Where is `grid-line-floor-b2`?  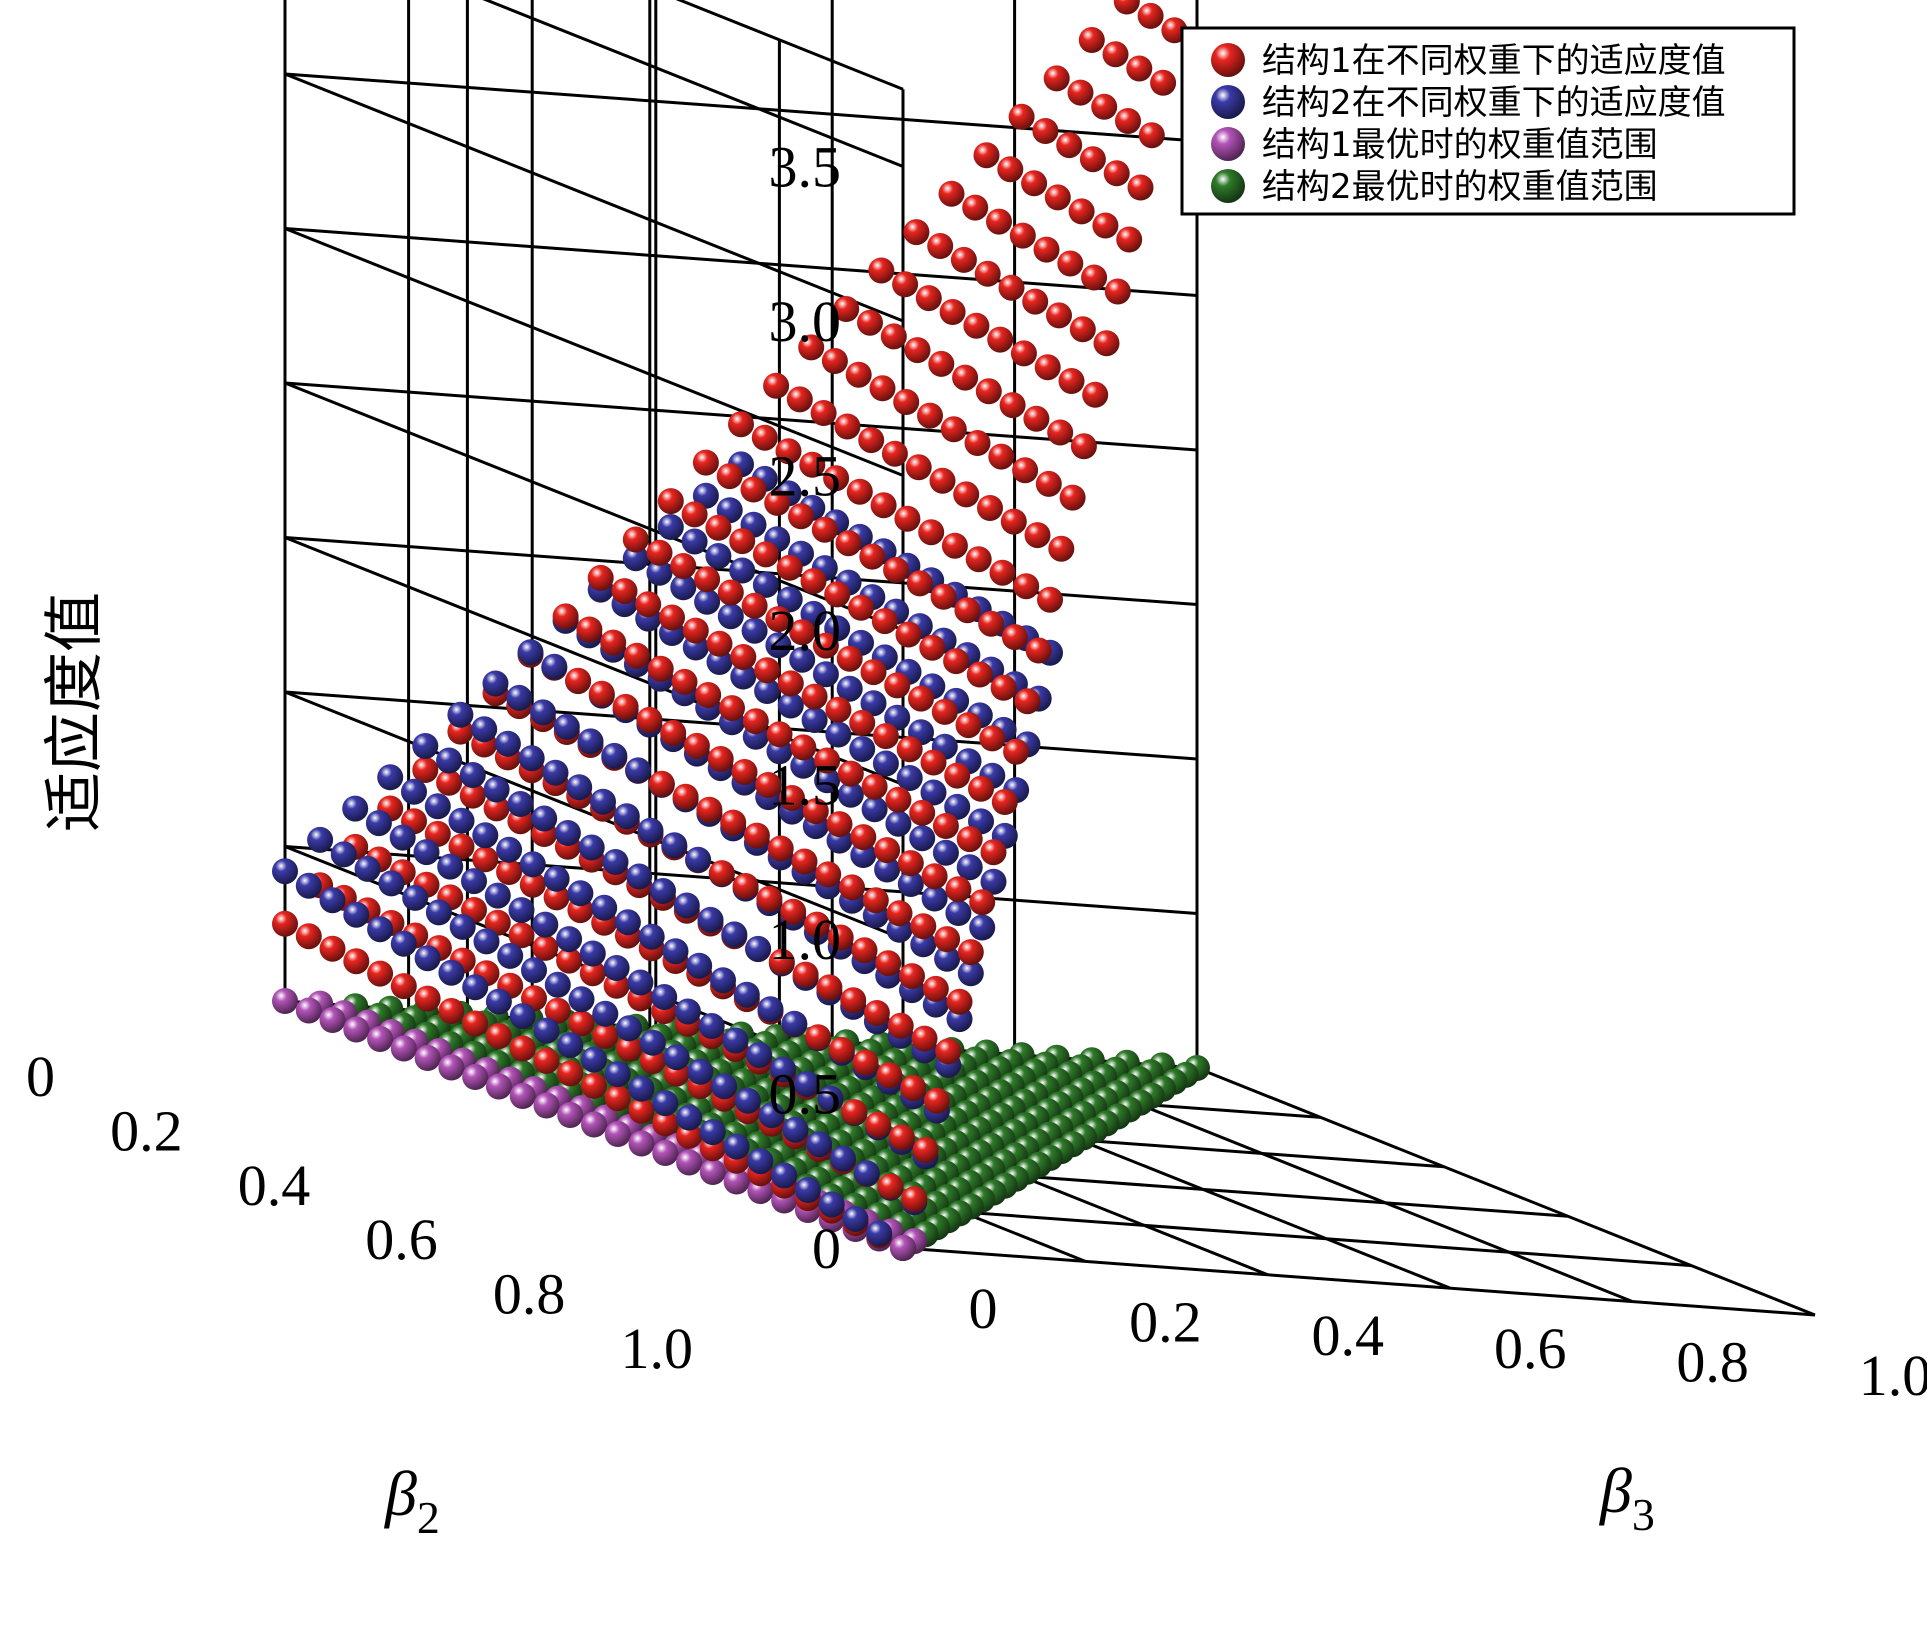 grid-line-floor-b2 is located at coordinates (1359, 1281).